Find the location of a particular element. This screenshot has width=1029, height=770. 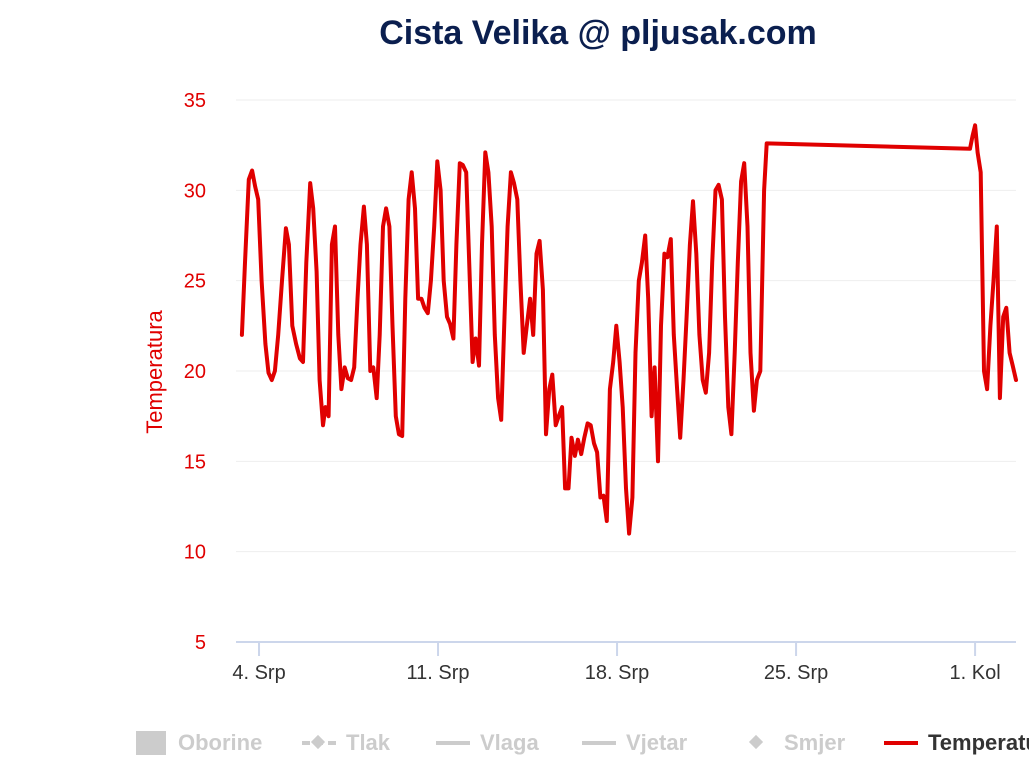

legend-item-vjetar: Vjetar is located at coordinates (634, 743).